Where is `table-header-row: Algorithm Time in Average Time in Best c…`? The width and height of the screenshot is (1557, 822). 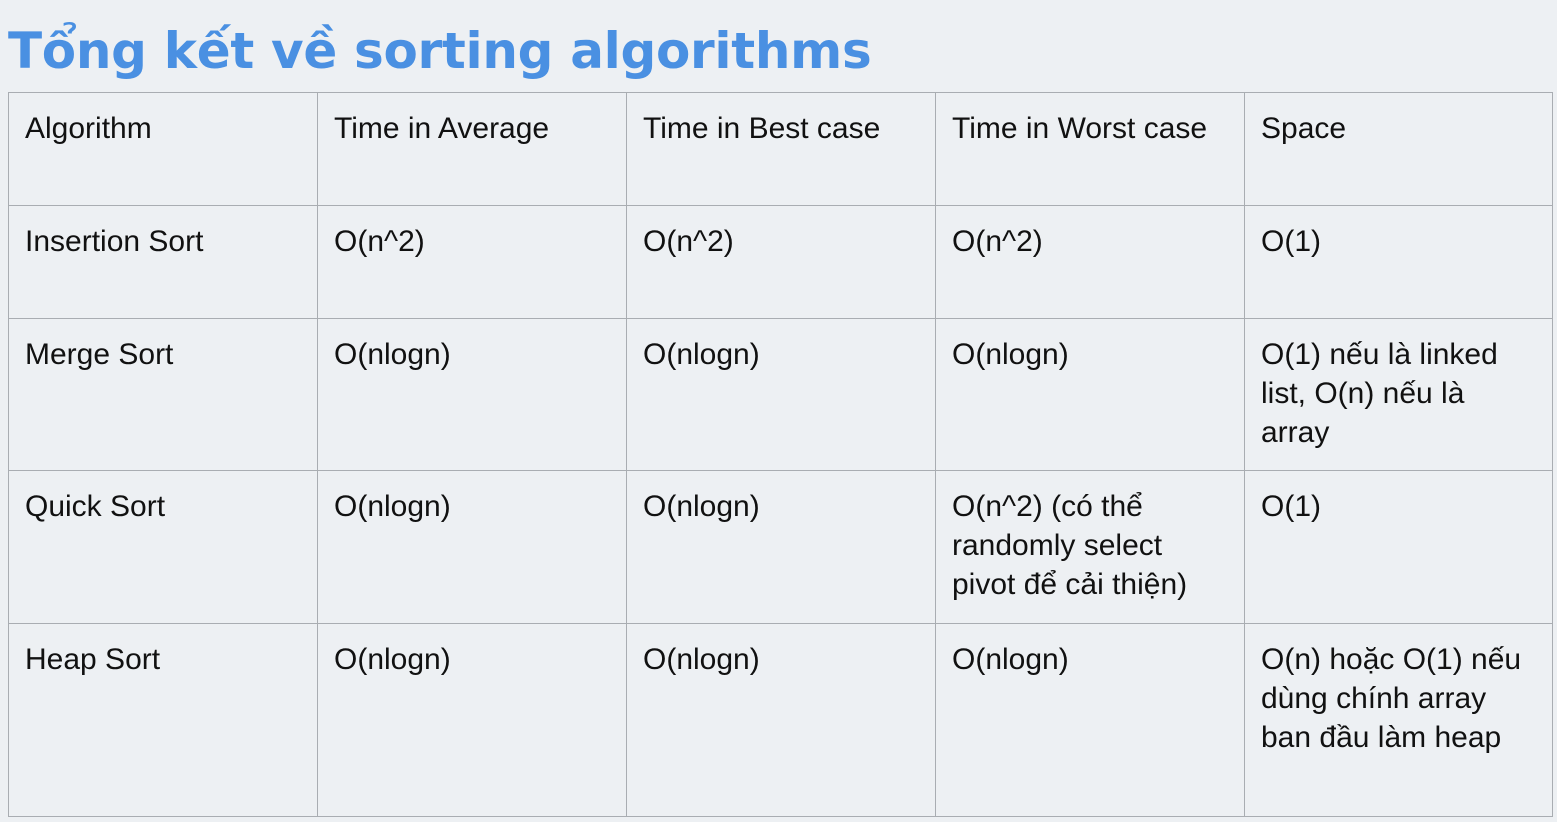 table-header-row: Algorithm Time in Average Time in Best c… is located at coordinates (780, 149).